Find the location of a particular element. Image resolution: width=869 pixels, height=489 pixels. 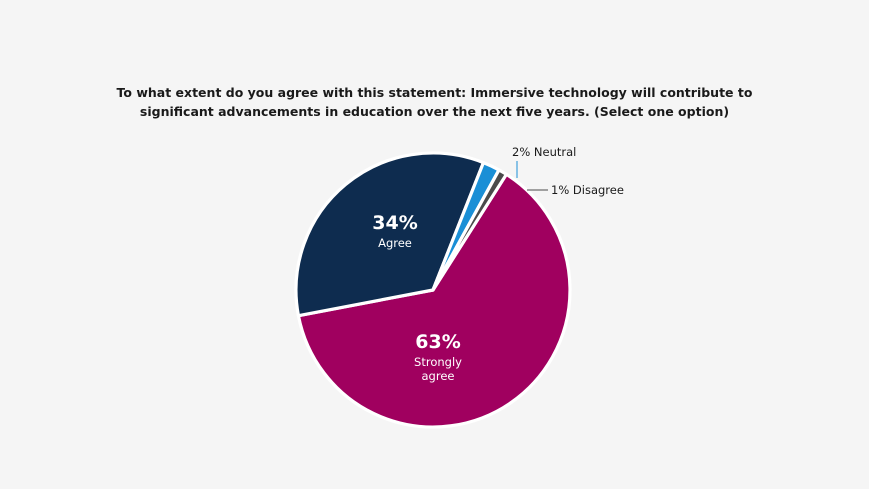

slice-percent-strongly-agree: 63% is located at coordinates (437, 342).